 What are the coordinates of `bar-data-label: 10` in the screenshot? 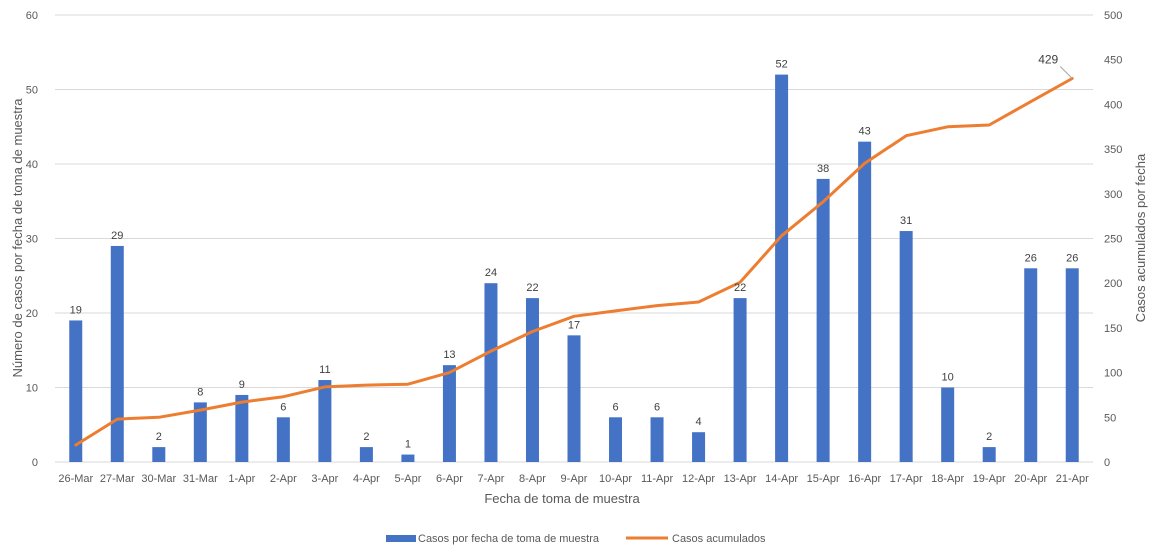 It's located at (948, 378).